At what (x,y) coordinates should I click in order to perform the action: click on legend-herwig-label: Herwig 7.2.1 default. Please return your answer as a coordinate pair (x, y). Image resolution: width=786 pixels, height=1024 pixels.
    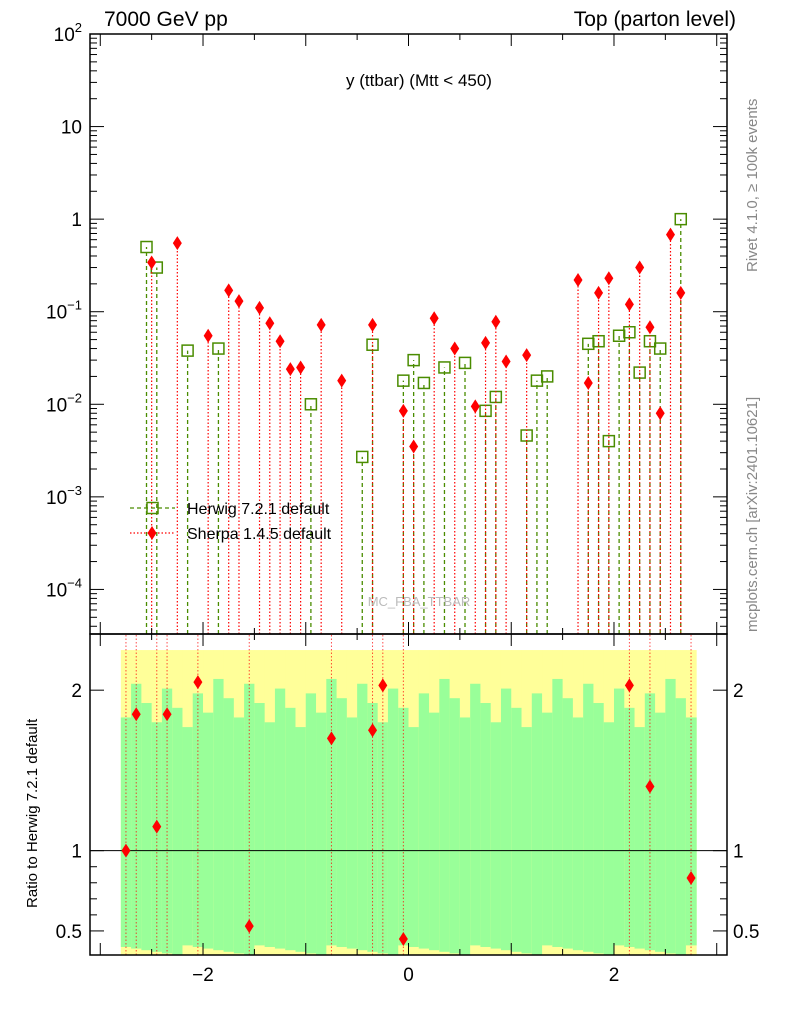
    Looking at the image, I should click on (258, 509).